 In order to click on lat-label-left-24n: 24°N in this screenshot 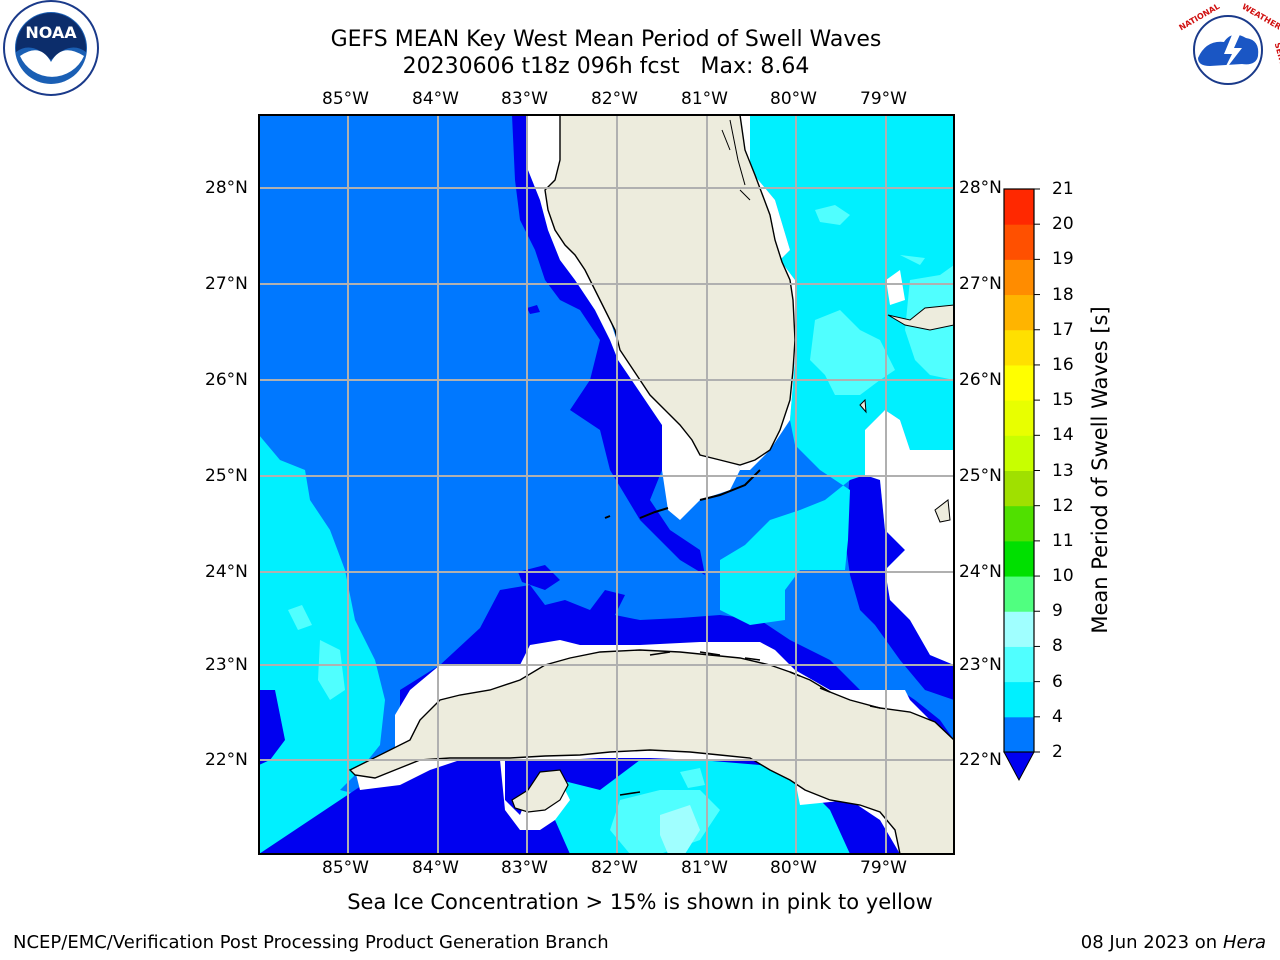, I will do `click(226, 572)`.